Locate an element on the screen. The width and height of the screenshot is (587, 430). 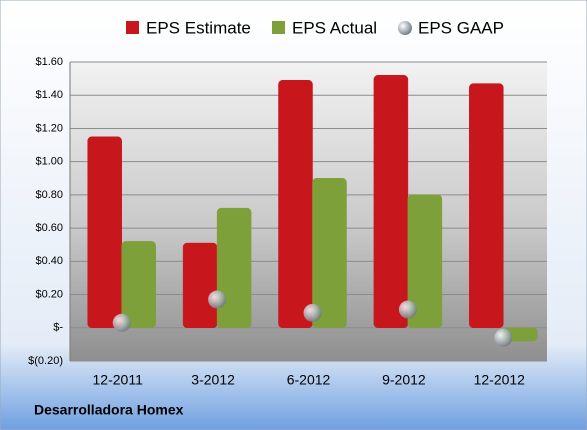
y-tick-label: $1.40 is located at coordinates (49, 95).